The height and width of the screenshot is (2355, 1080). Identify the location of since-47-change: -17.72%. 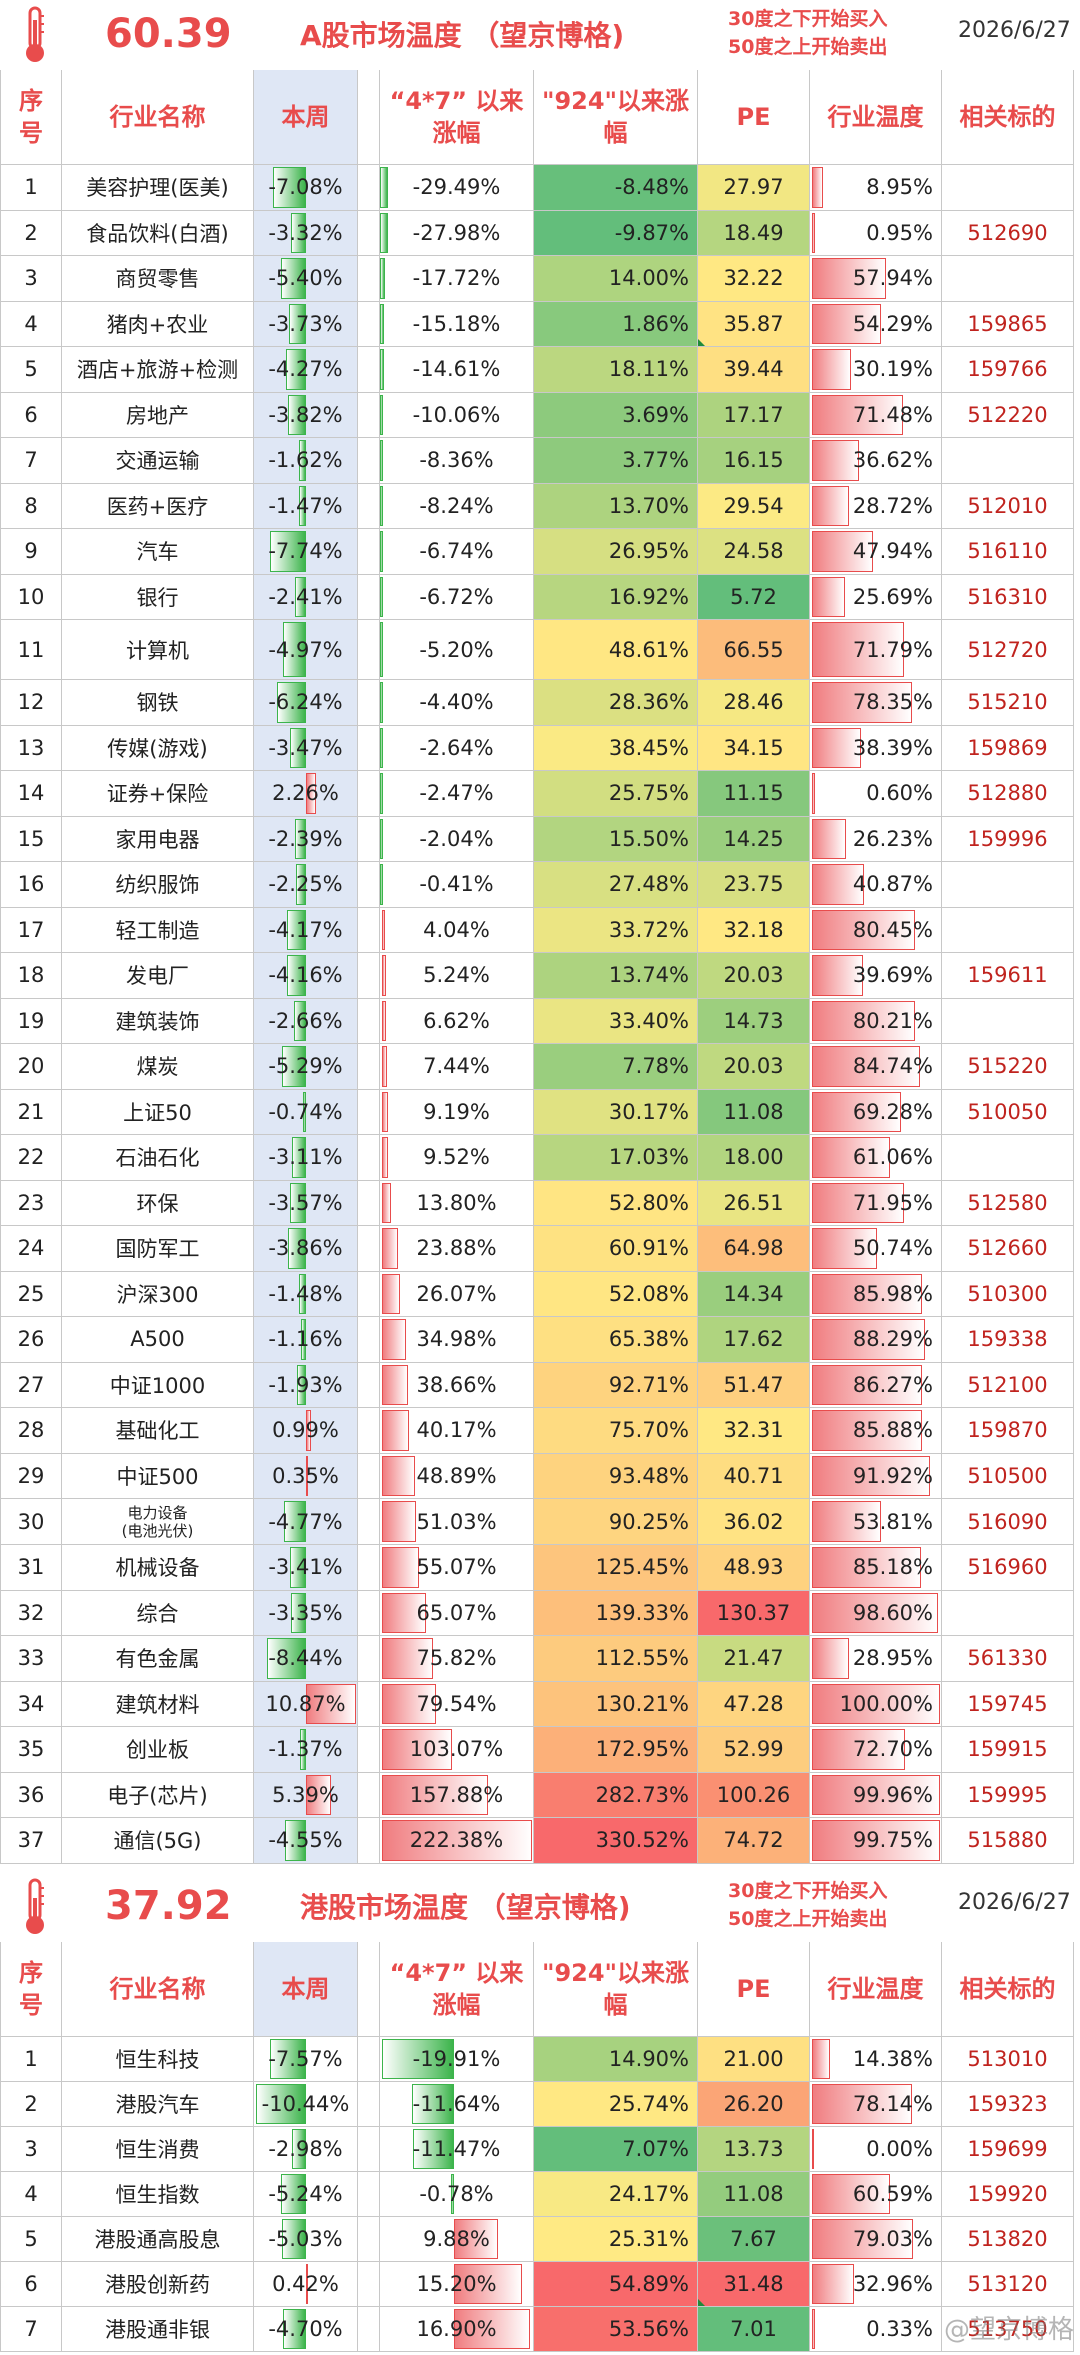
(457, 279).